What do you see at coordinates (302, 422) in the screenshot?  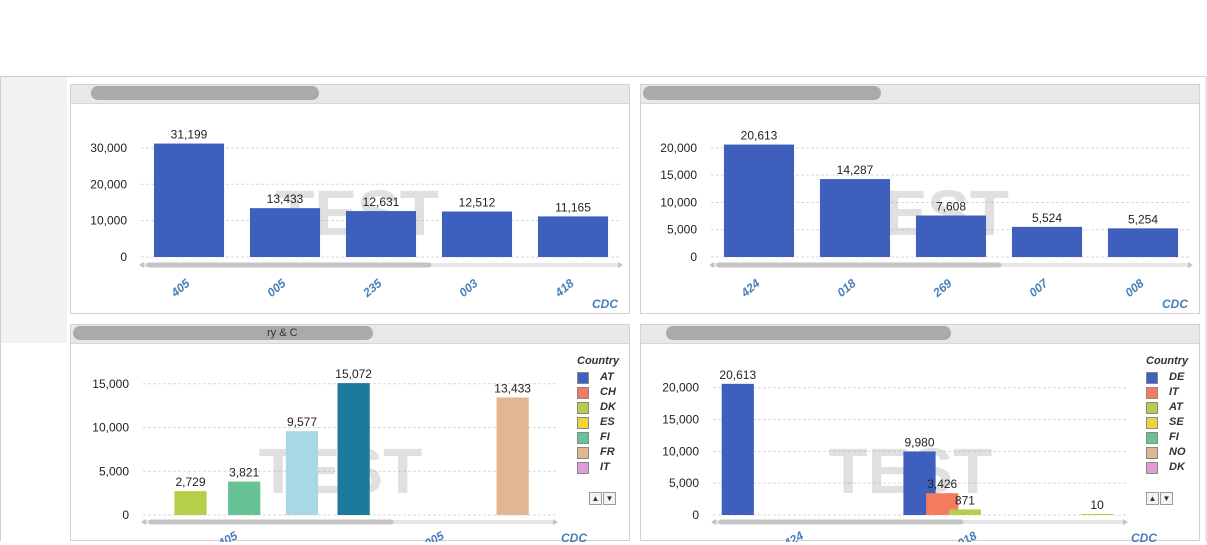 I see `data-label: 9,577` at bounding box center [302, 422].